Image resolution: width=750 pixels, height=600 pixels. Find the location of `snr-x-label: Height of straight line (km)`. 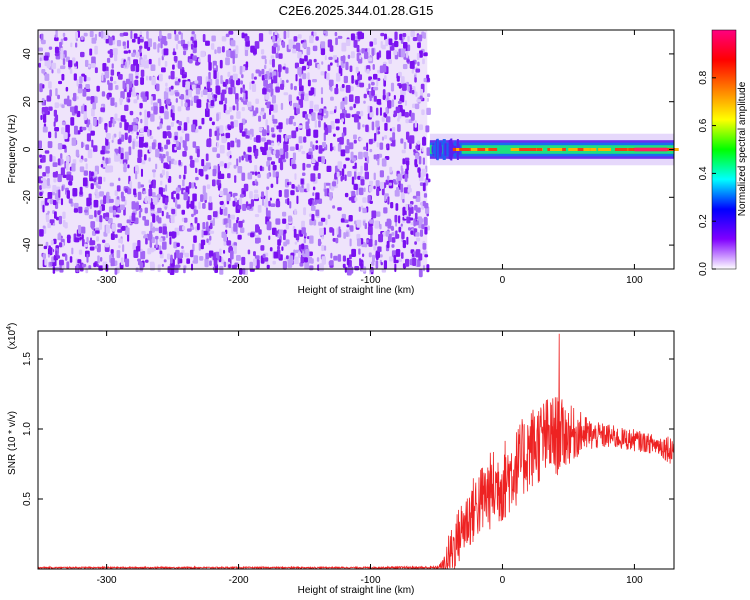

snr-x-label: Height of straight line (km) is located at coordinates (356, 590).